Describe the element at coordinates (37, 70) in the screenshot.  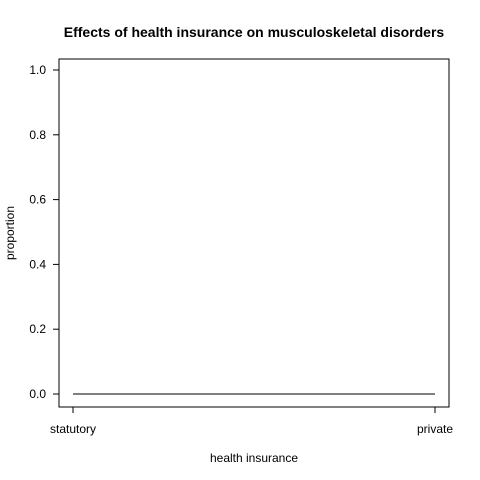
I see `y-tick-label: 1.0` at that location.